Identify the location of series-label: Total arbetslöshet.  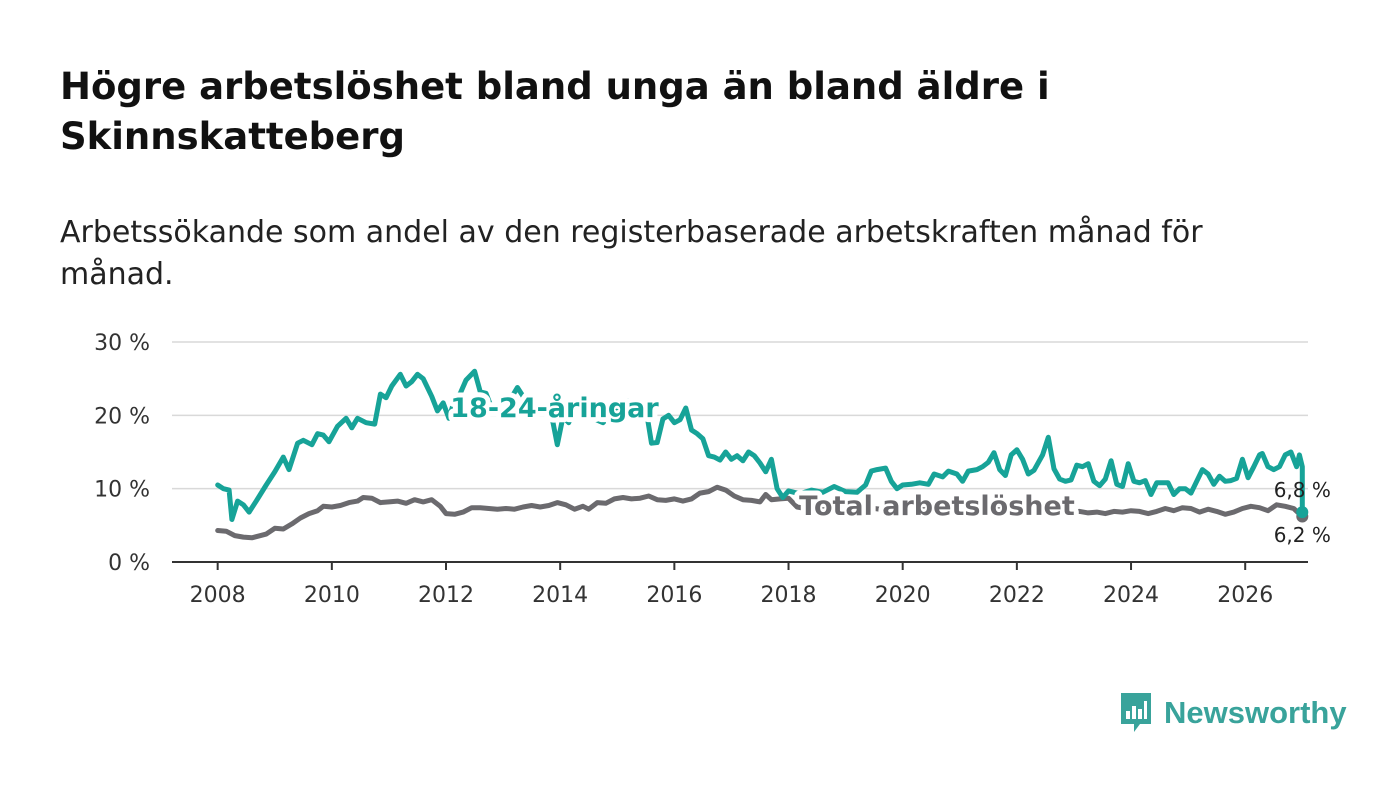
(937, 506).